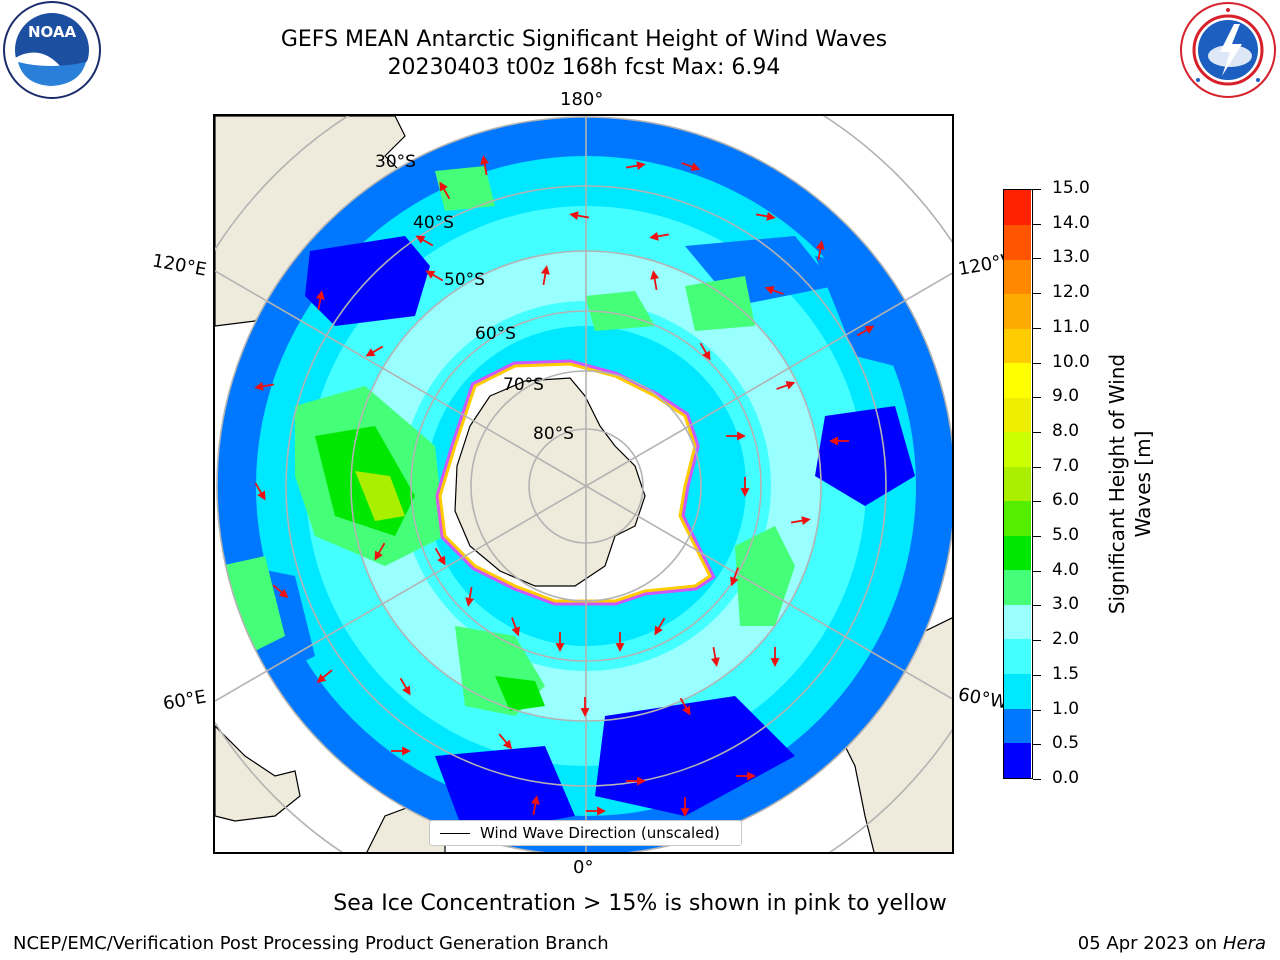 The image size is (1280, 960). Describe the element at coordinates (1066, 396) in the screenshot. I see `colorbar-tick-label: 9.0` at that location.